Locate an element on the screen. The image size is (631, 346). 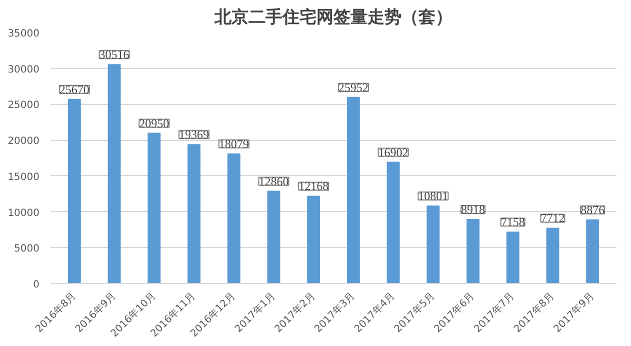
y-tick-label: 30000 is located at coordinates (24, 70).